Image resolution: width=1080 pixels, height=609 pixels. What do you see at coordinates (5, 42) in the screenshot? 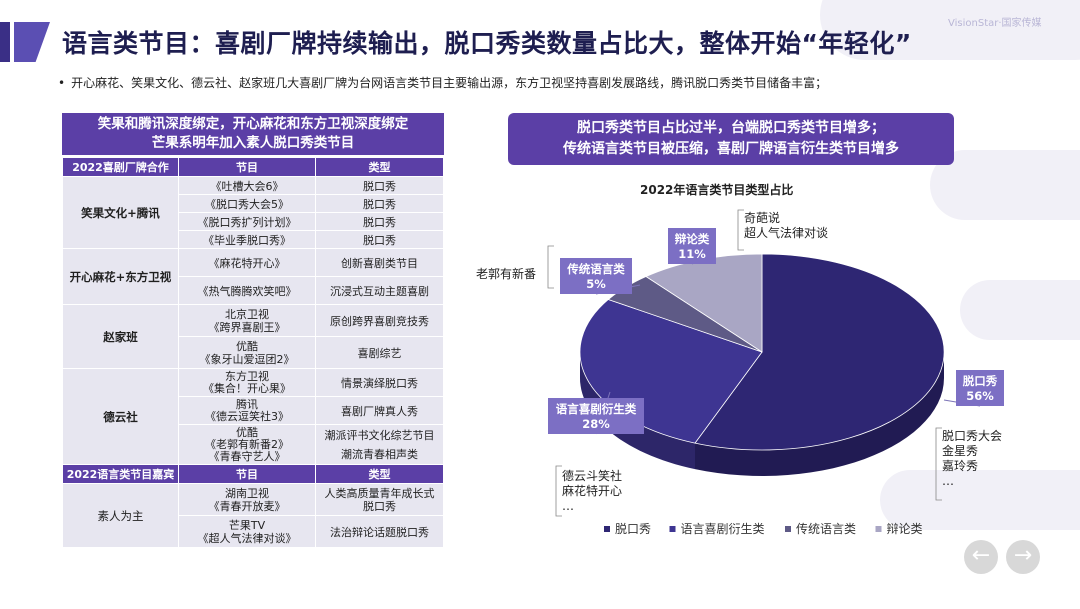
I see `title-accent-bar` at bounding box center [5, 42].